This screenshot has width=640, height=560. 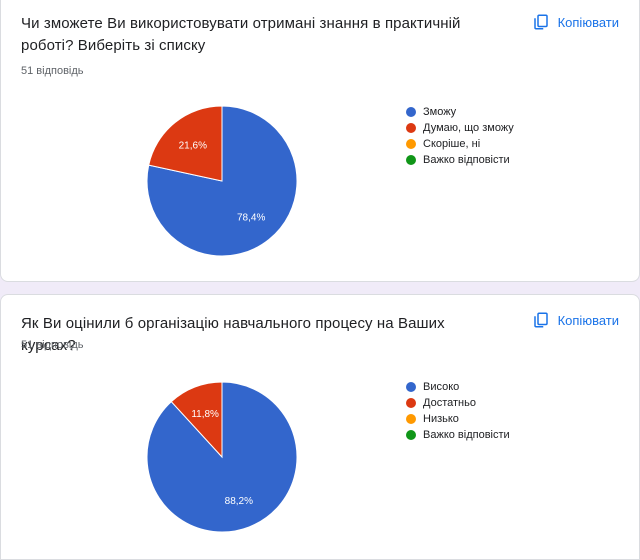 I want to click on legend-item: Високо, so click(x=458, y=387).